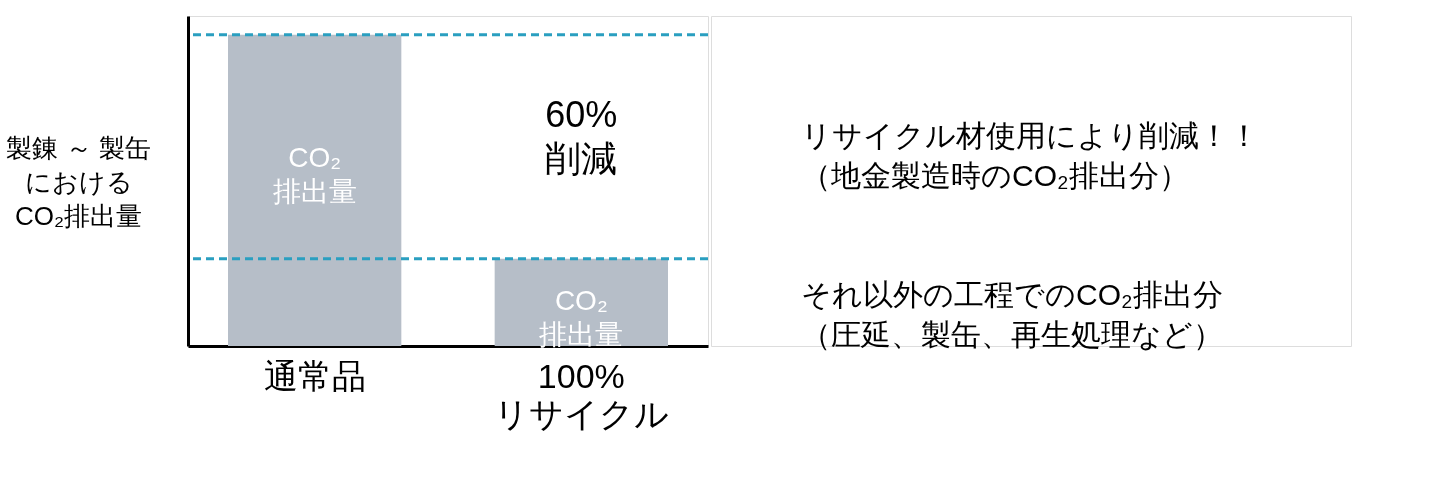 The height and width of the screenshot is (480, 1439). What do you see at coordinates (581, 394) in the screenshot?
I see `x-tick-label: 100% リサイクル` at bounding box center [581, 394].